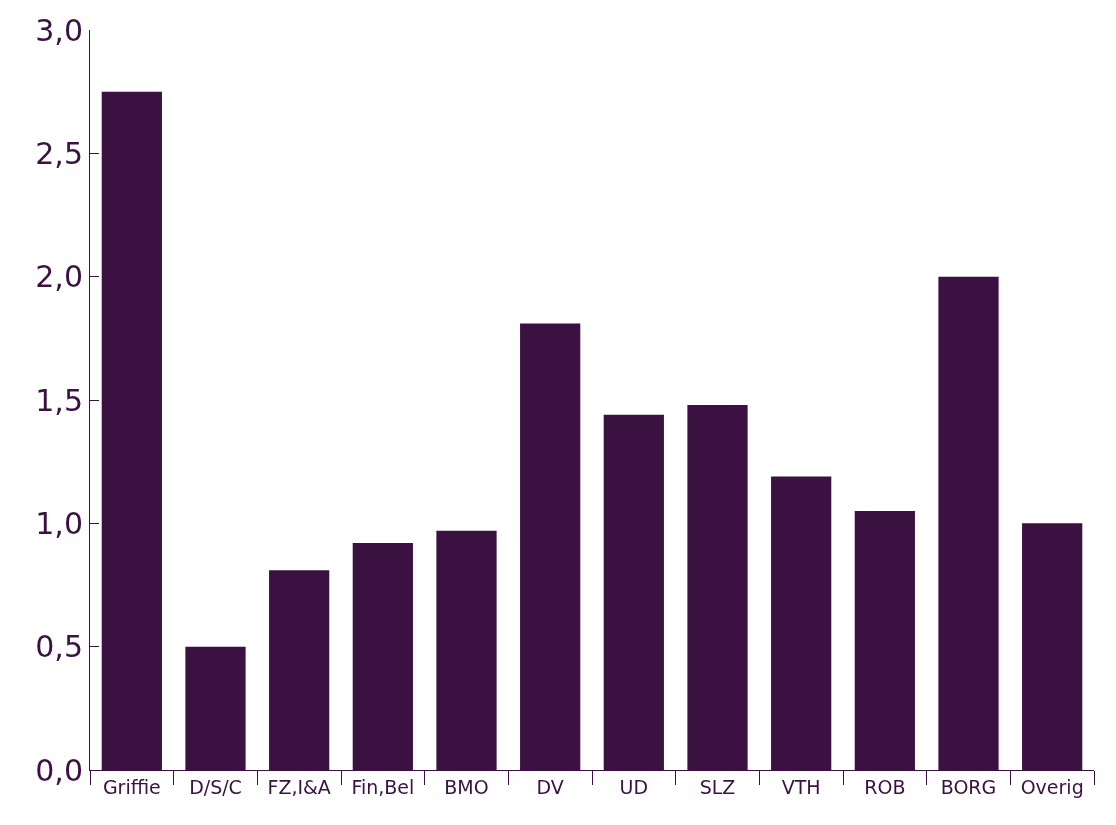 The width and height of the screenshot is (1116, 825). I want to click on x-tick-label: Overig, so click(1052, 786).